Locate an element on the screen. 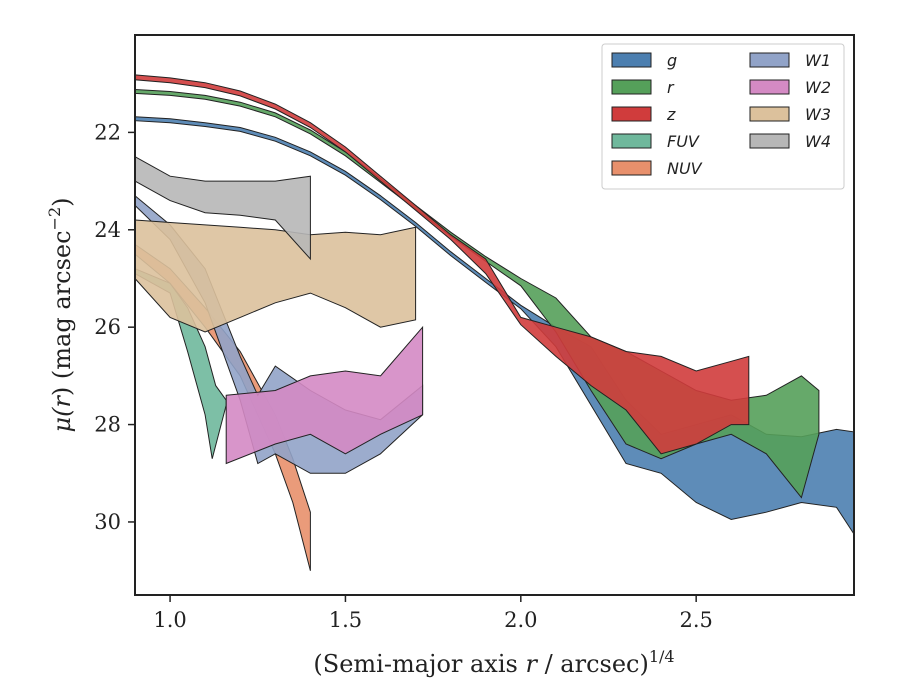 This screenshot has height=700, width=900. y-tick-label: 26 is located at coordinates (107, 327).